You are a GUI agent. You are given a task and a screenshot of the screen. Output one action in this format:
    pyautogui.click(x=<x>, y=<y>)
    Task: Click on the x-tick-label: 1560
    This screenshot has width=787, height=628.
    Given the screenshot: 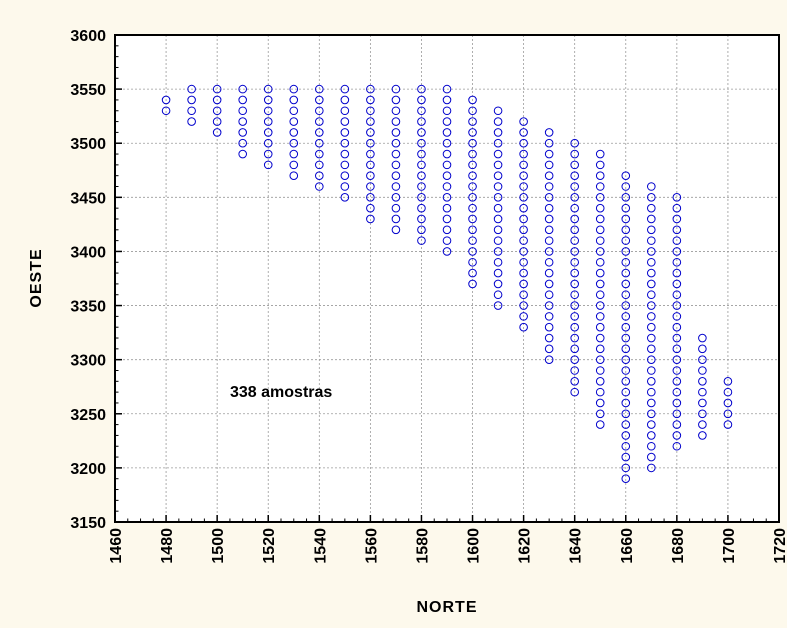 What is the action you would take?
    pyautogui.click(x=371, y=546)
    